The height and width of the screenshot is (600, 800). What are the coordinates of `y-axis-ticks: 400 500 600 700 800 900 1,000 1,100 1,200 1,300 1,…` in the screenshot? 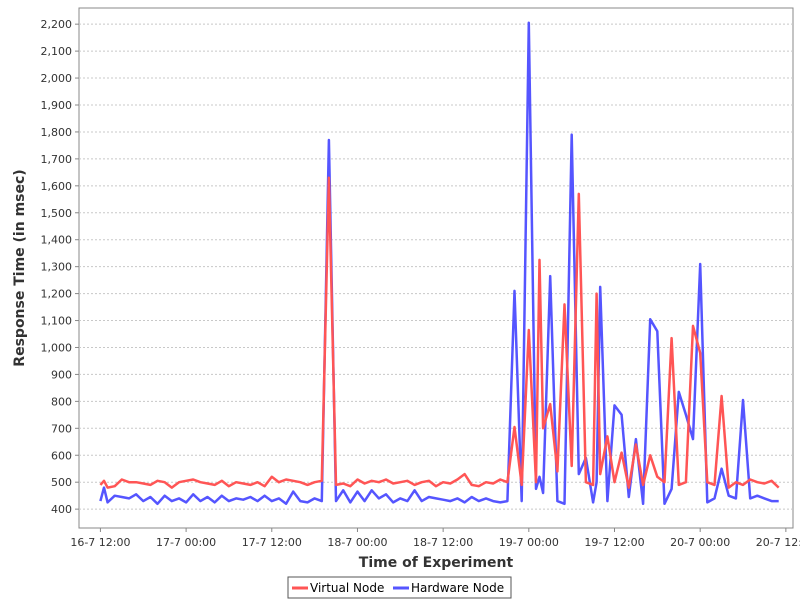 It's located at (60, 267).